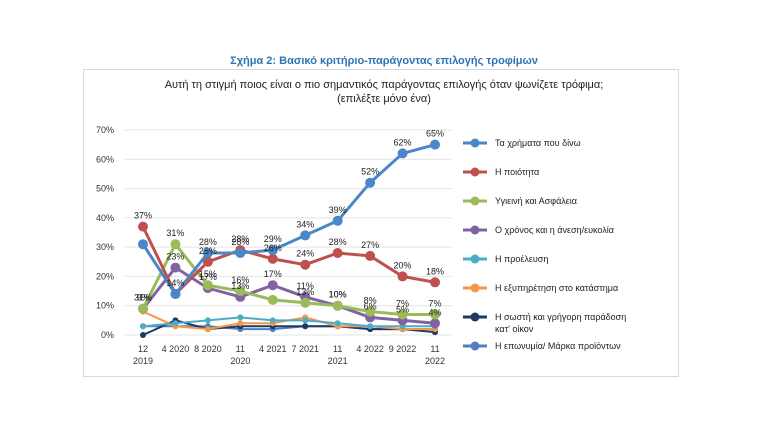 The height and width of the screenshot is (439, 768). Describe the element at coordinates (514, 329) in the screenshot. I see `legend-entry: κατ' οίκον` at that location.